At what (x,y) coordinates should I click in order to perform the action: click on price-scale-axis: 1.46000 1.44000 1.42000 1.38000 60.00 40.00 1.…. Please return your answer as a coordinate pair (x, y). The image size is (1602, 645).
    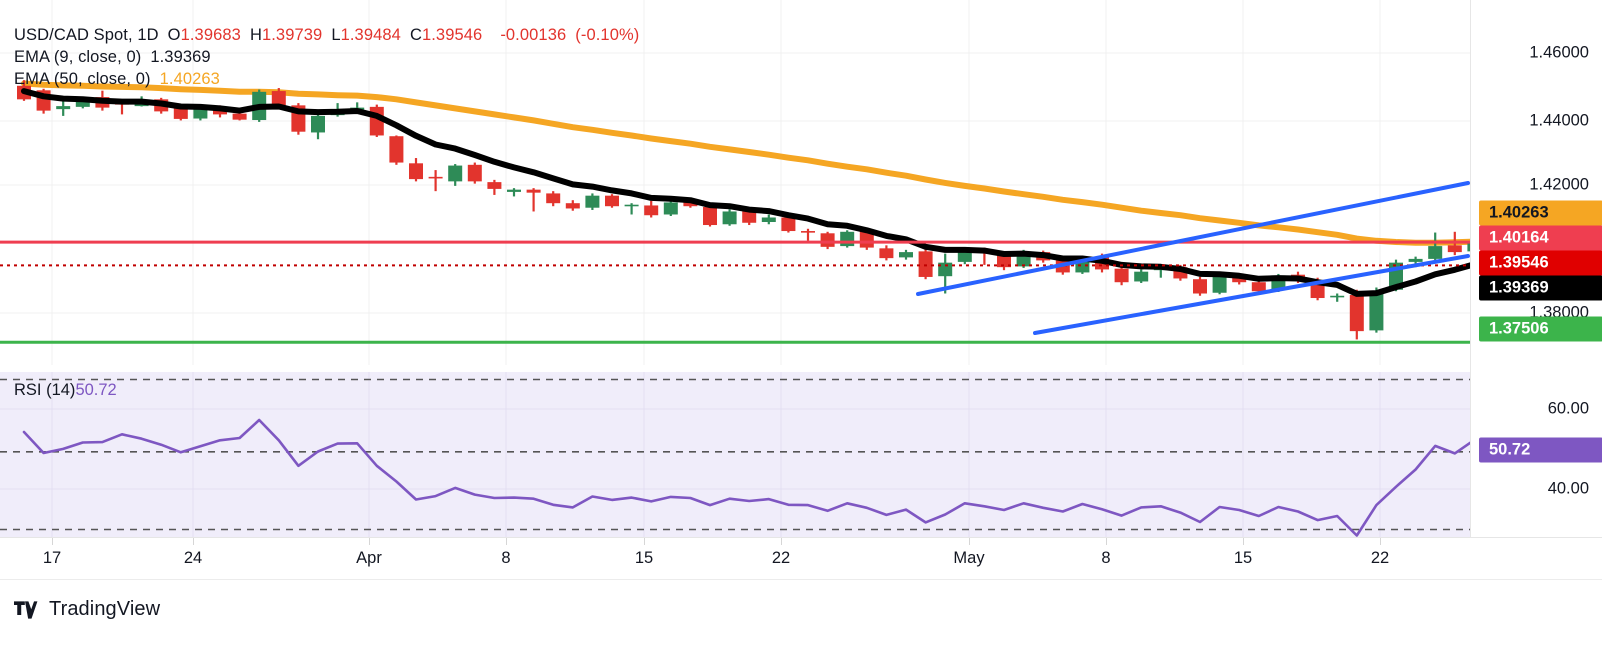
    Looking at the image, I should click on (1536, 268).